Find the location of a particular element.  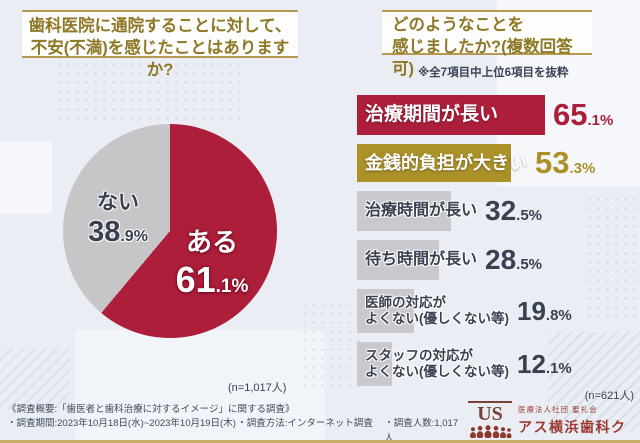

bar-percent: 28.5% is located at coordinates (514, 259).